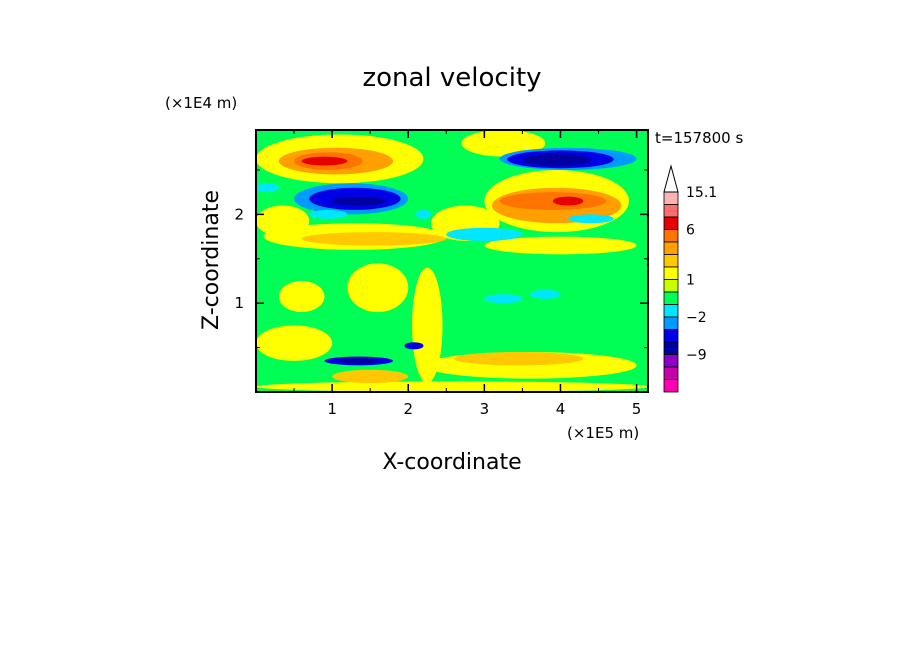  I want to click on y-unit-label: (×1E4 m), so click(201, 103).